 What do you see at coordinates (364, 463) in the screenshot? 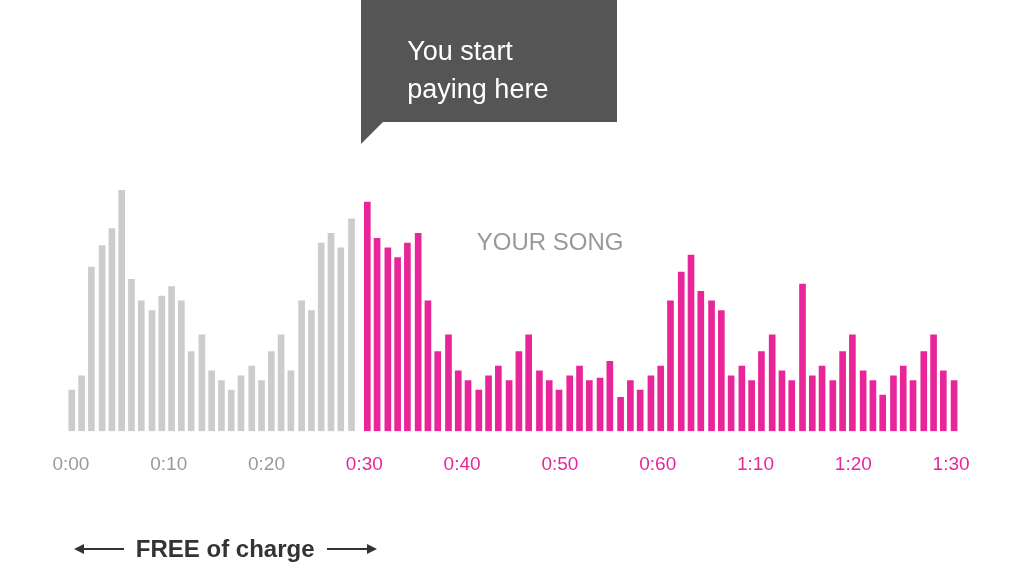
I see `x-tick-label: 0:30` at bounding box center [364, 463].